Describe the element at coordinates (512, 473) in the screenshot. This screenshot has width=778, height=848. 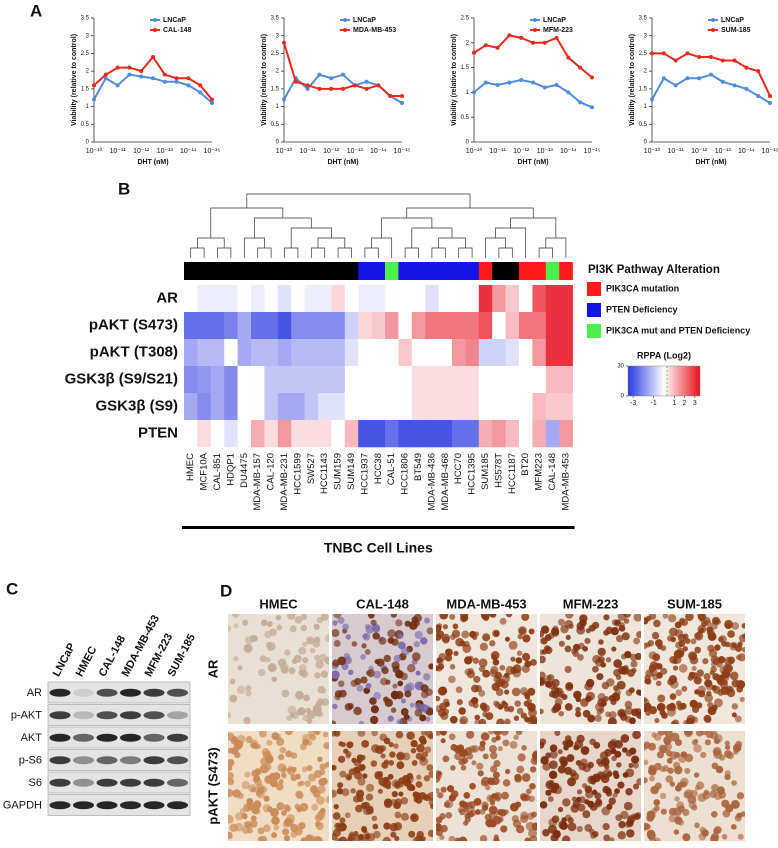
I see `column-label: HCC1187` at that location.